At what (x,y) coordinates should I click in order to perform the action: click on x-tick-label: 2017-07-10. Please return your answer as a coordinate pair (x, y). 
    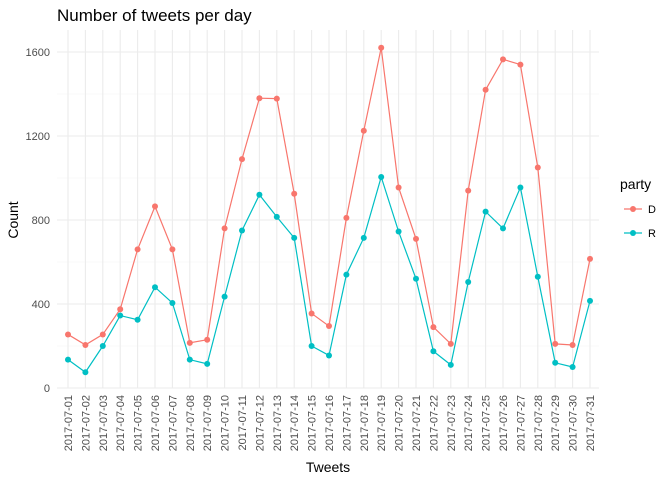
    Looking at the image, I should click on (226, 423).